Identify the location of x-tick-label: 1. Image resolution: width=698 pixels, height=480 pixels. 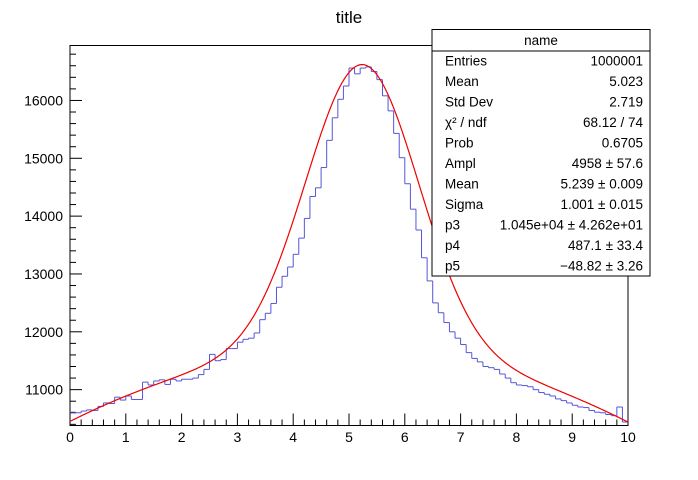
(126, 437).